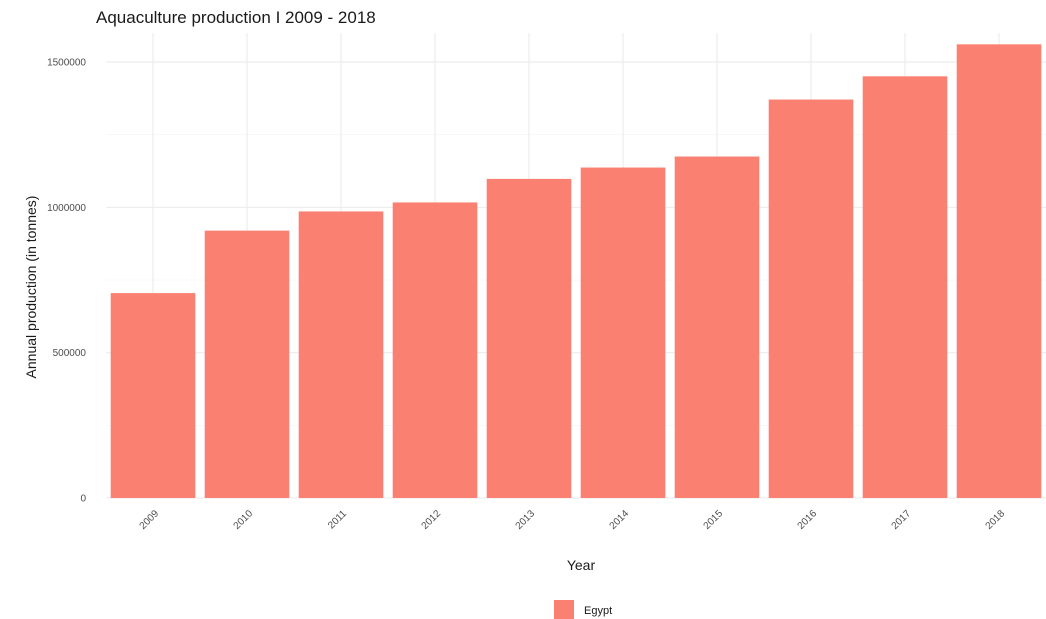 Image resolution: width=1046 pixels, height=619 pixels. I want to click on bar-2016, so click(811, 298).